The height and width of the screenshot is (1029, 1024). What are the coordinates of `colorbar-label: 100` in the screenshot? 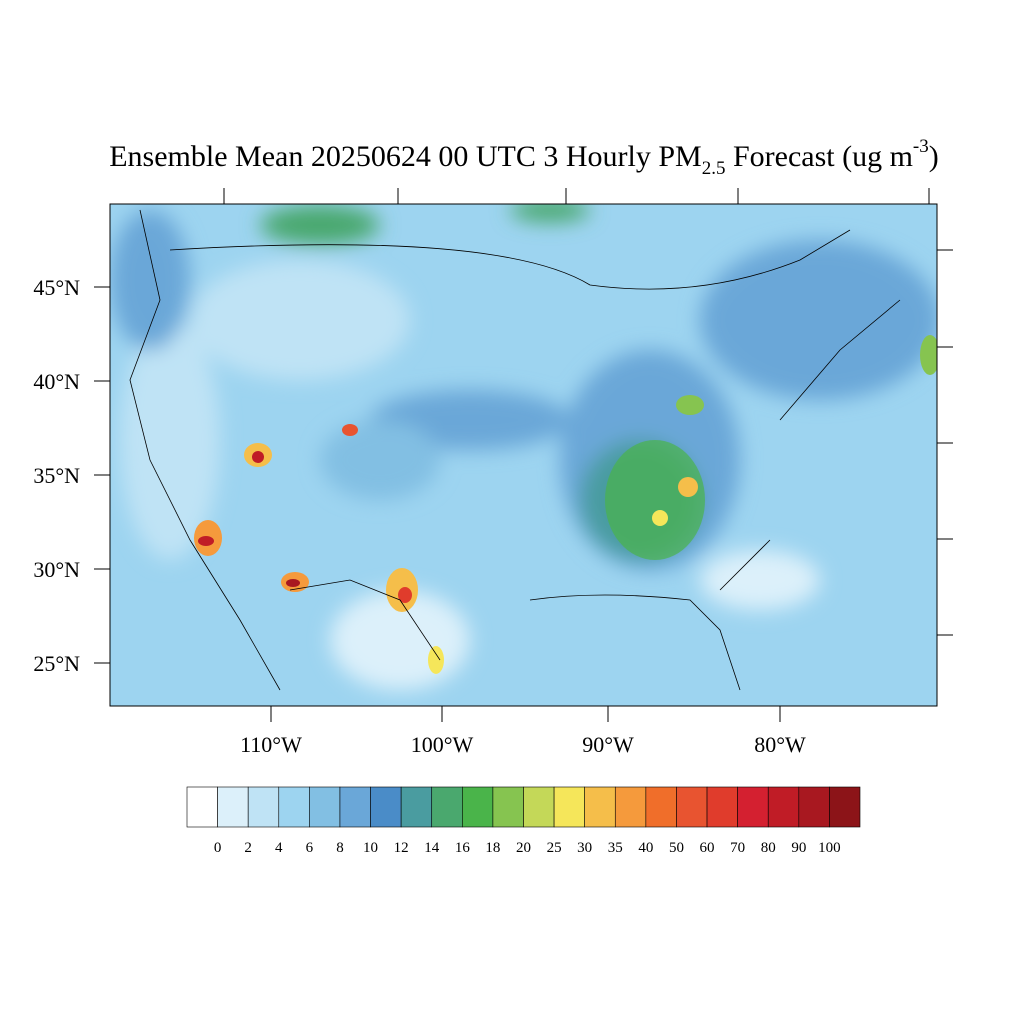 It's located at (829, 848).